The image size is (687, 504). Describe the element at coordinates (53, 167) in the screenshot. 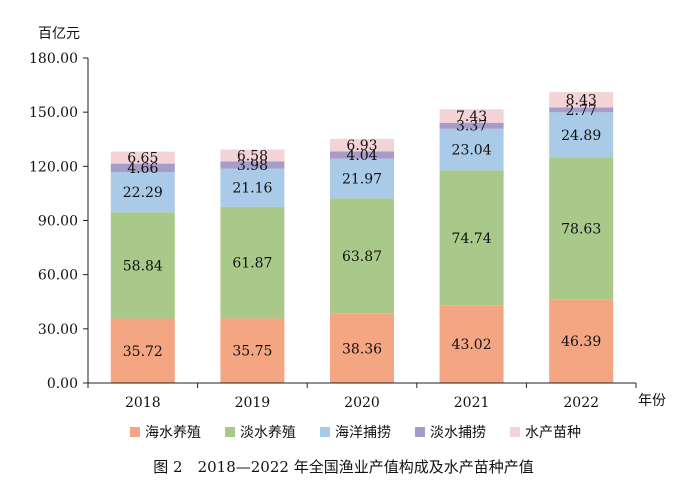

I see `y-tick-label: 120.00` at that location.